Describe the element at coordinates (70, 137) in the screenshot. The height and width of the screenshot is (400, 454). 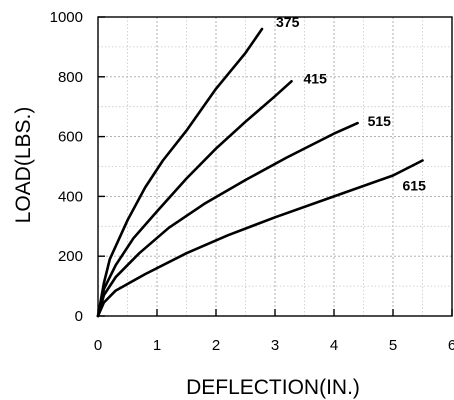
I see `y-tick-label: 600` at that location.